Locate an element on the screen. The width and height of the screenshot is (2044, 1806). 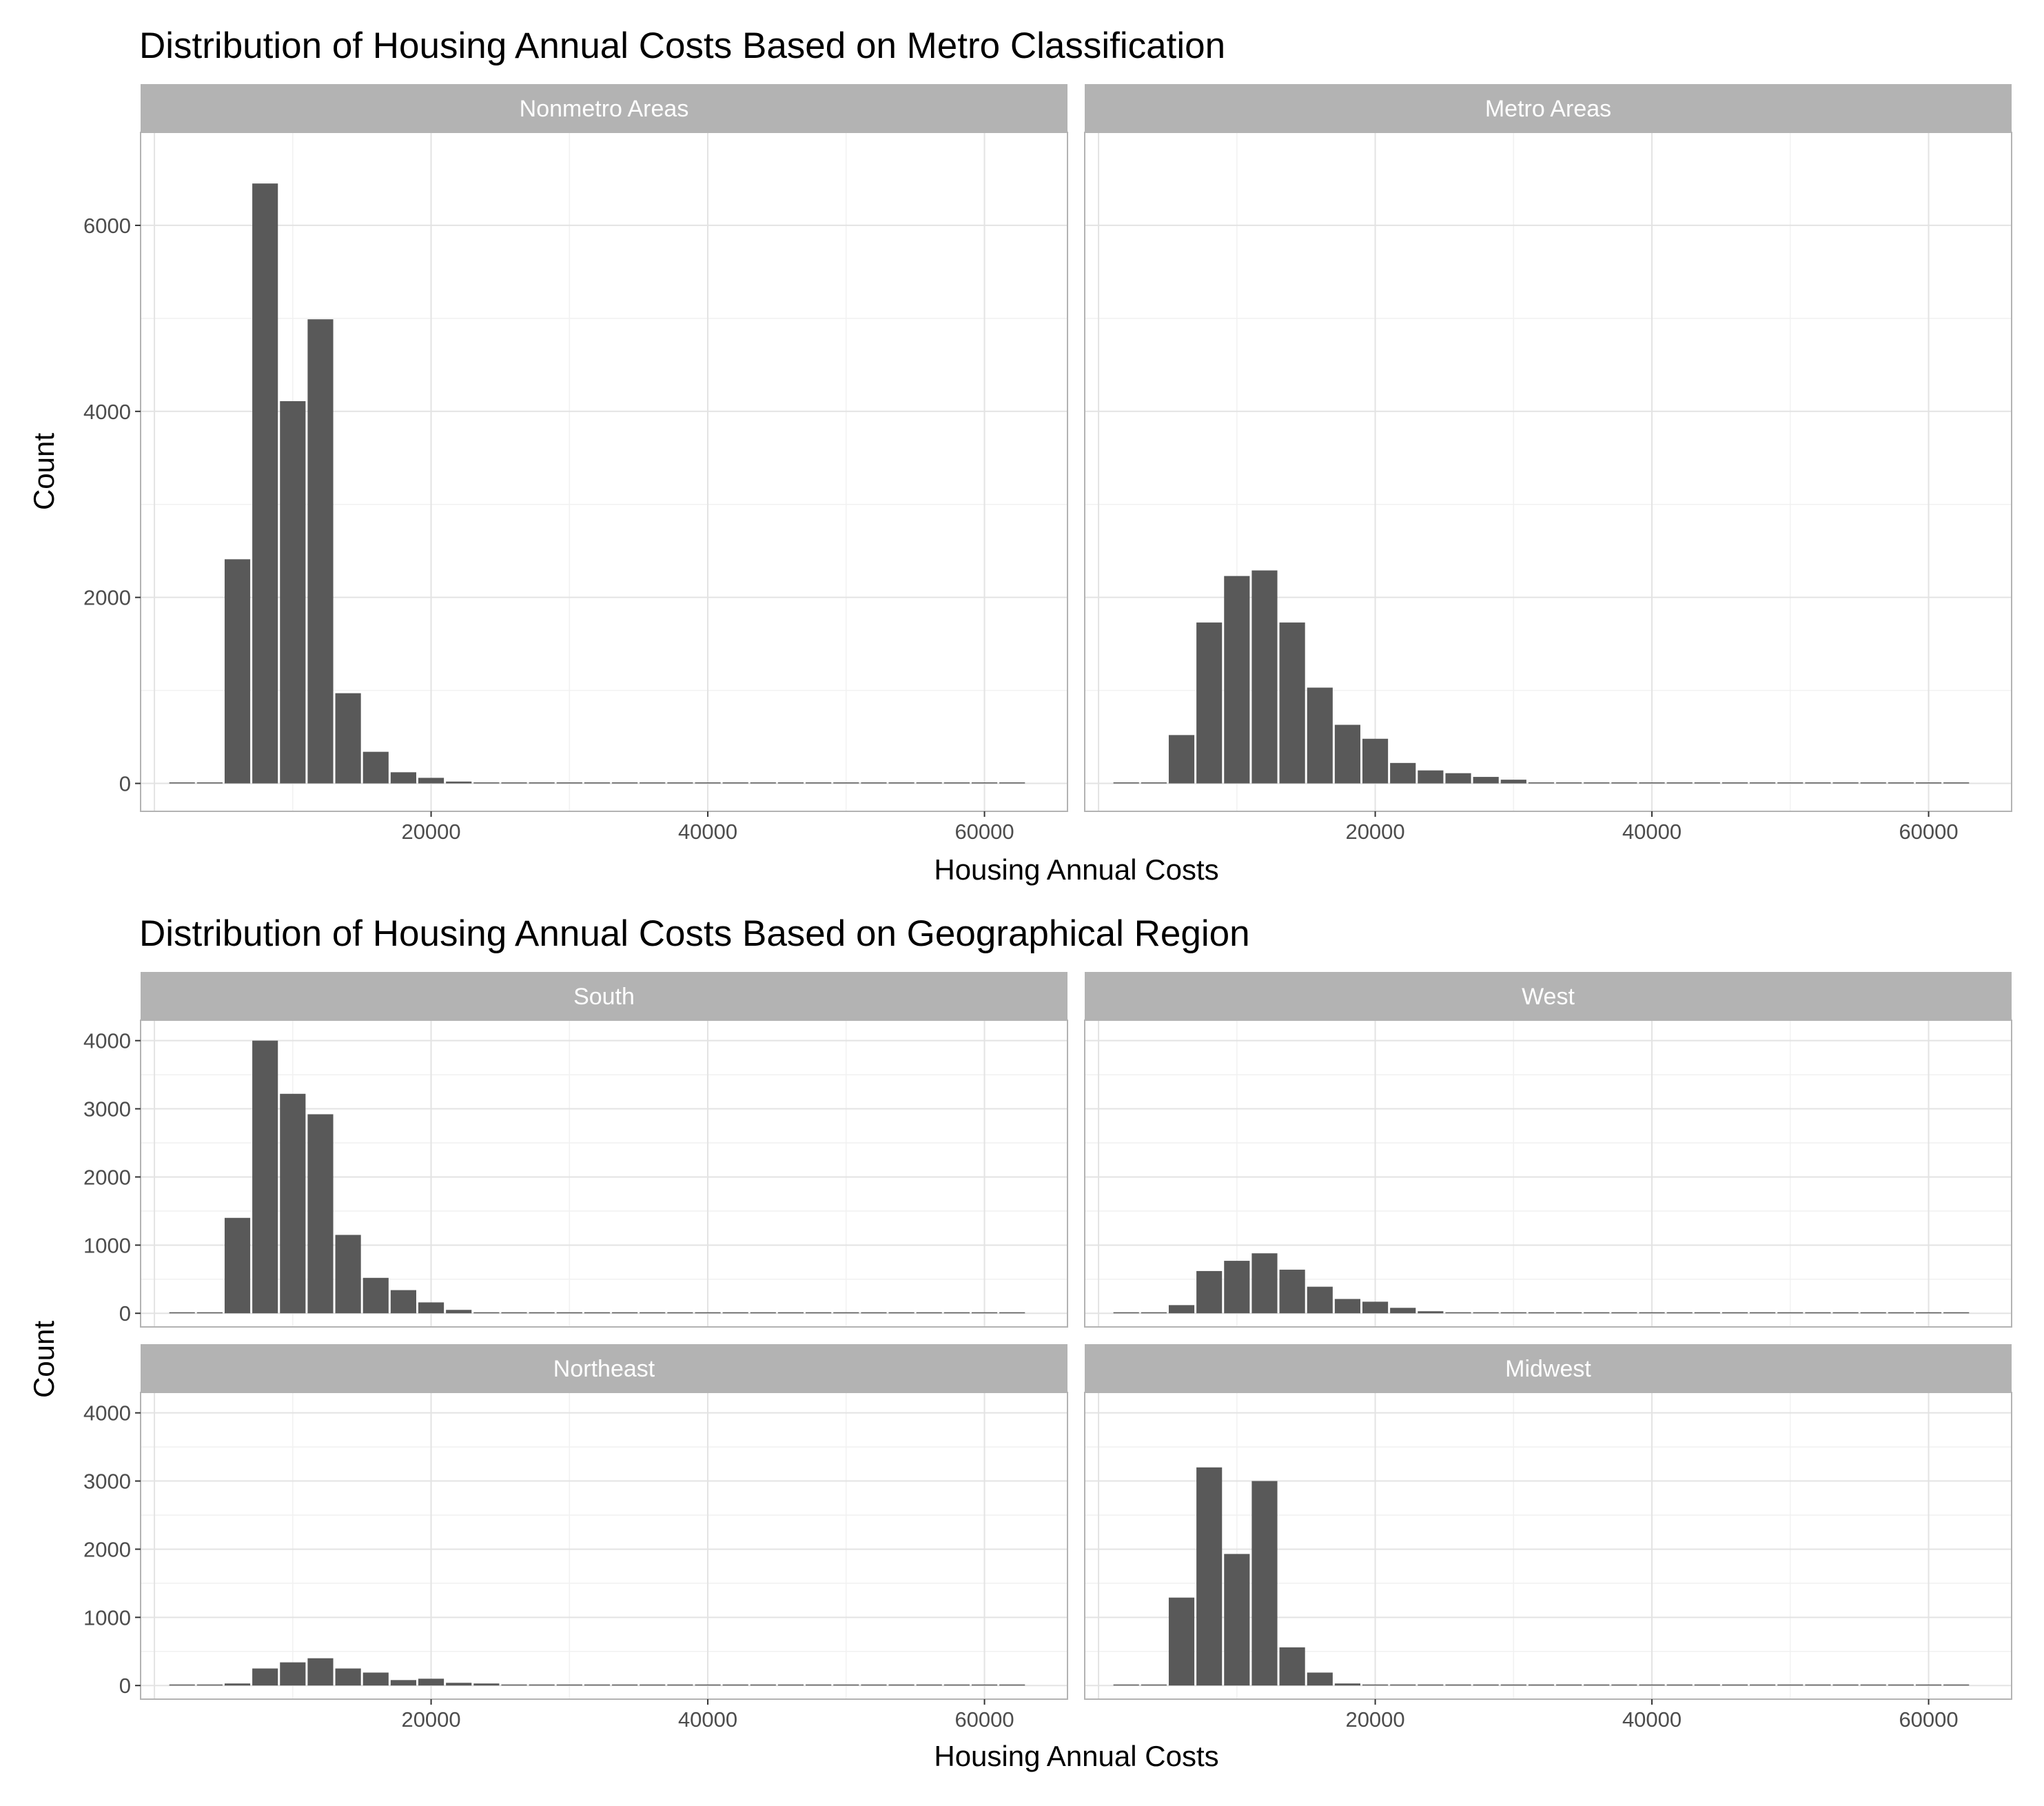
panel-midwest: Midwest 20000 40000 60000 is located at coordinates (1548, 1538).